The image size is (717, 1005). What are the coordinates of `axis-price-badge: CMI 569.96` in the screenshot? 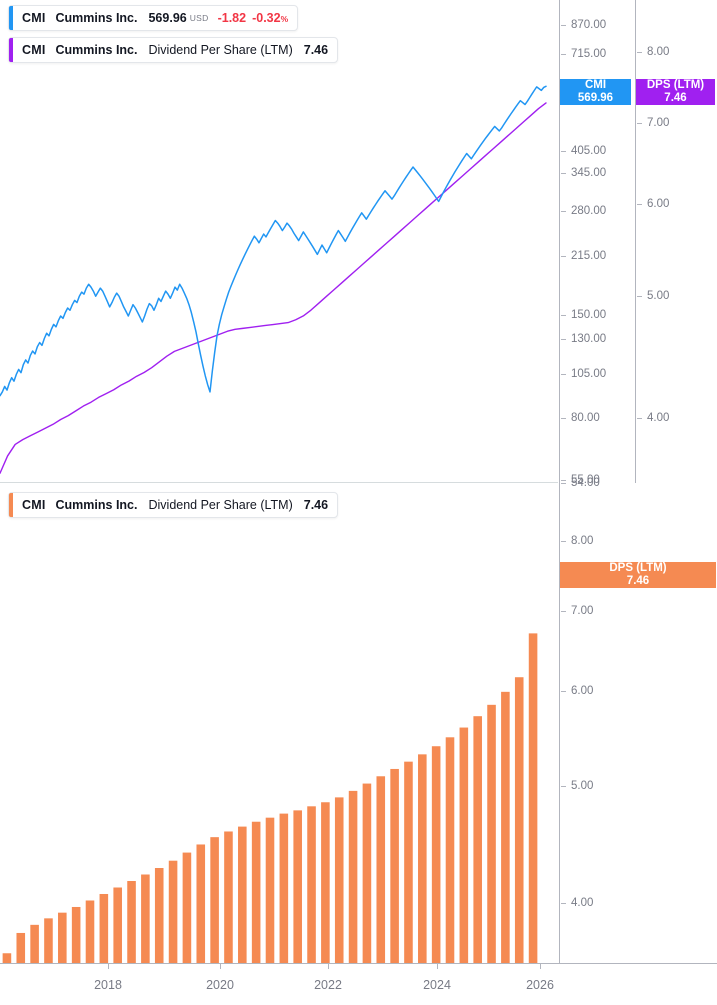 It's located at (595, 92).